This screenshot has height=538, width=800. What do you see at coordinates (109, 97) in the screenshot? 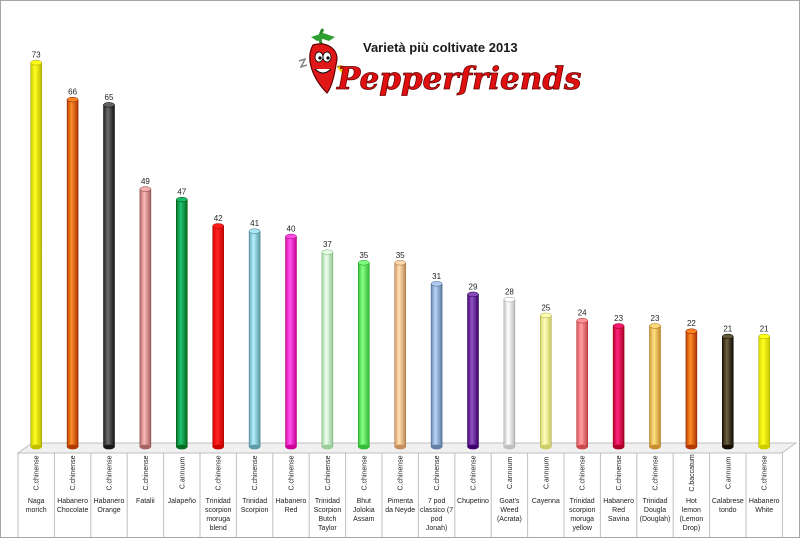
I see `value-label: 65` at bounding box center [109, 97].